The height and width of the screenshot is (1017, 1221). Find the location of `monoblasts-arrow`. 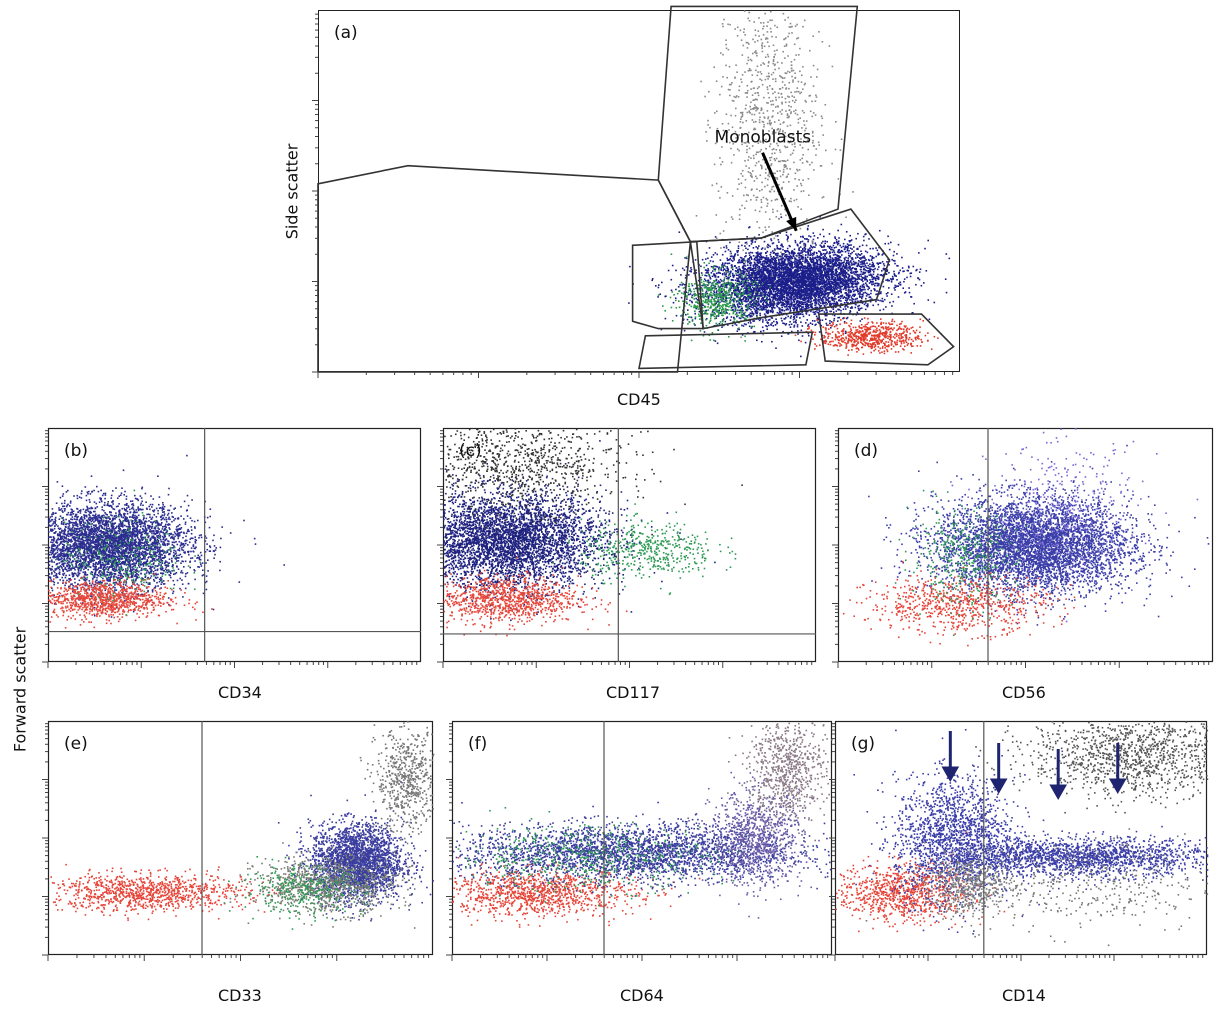

monoblasts-arrow is located at coordinates (779, 192).